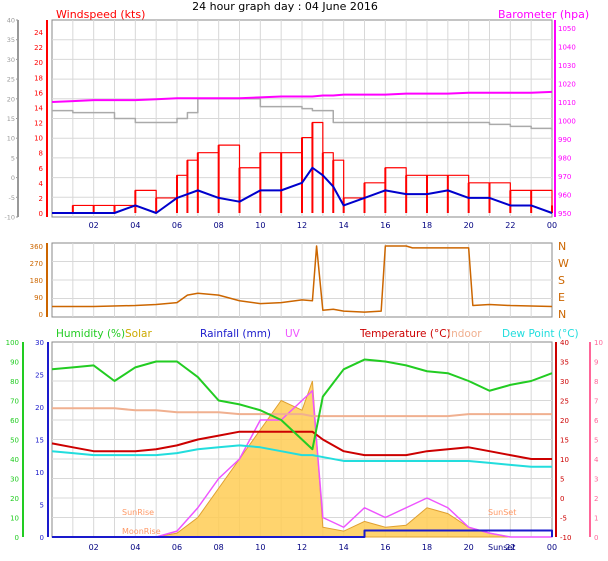 The height and width of the screenshot is (561, 608). I want to click on humidity-tick-label: 30, so click(14, 480).